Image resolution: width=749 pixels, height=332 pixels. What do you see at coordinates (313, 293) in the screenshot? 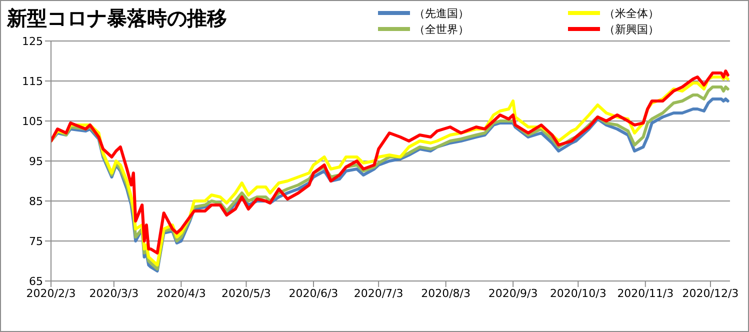
I see `x-tick-label: 2020/6/3` at bounding box center [313, 293].